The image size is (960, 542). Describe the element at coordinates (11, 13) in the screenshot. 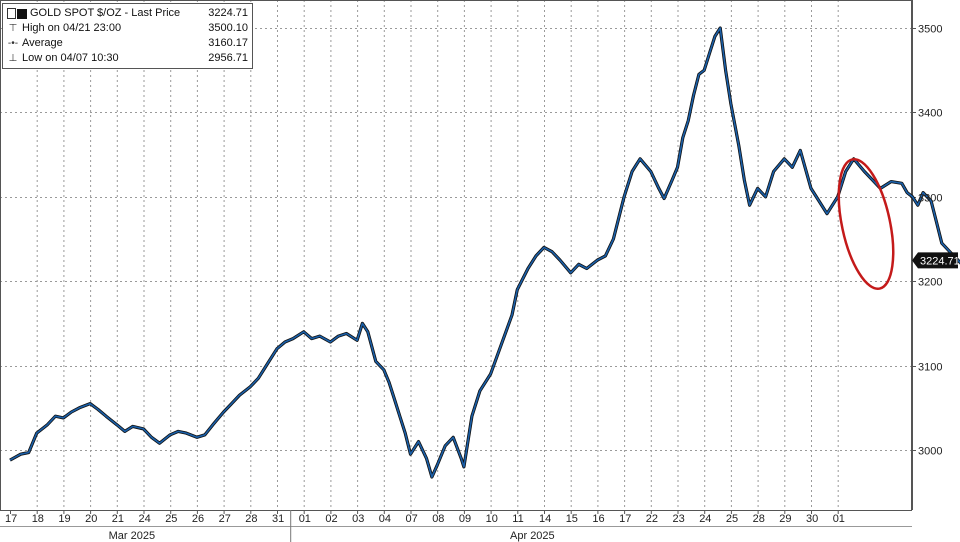

I see `expand-box-icon` at that location.